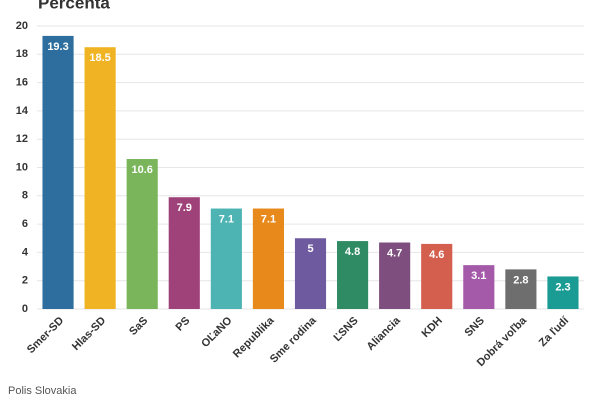 The image size is (600, 400). I want to click on x-tick-label: Za ľudí, so click(554, 331).